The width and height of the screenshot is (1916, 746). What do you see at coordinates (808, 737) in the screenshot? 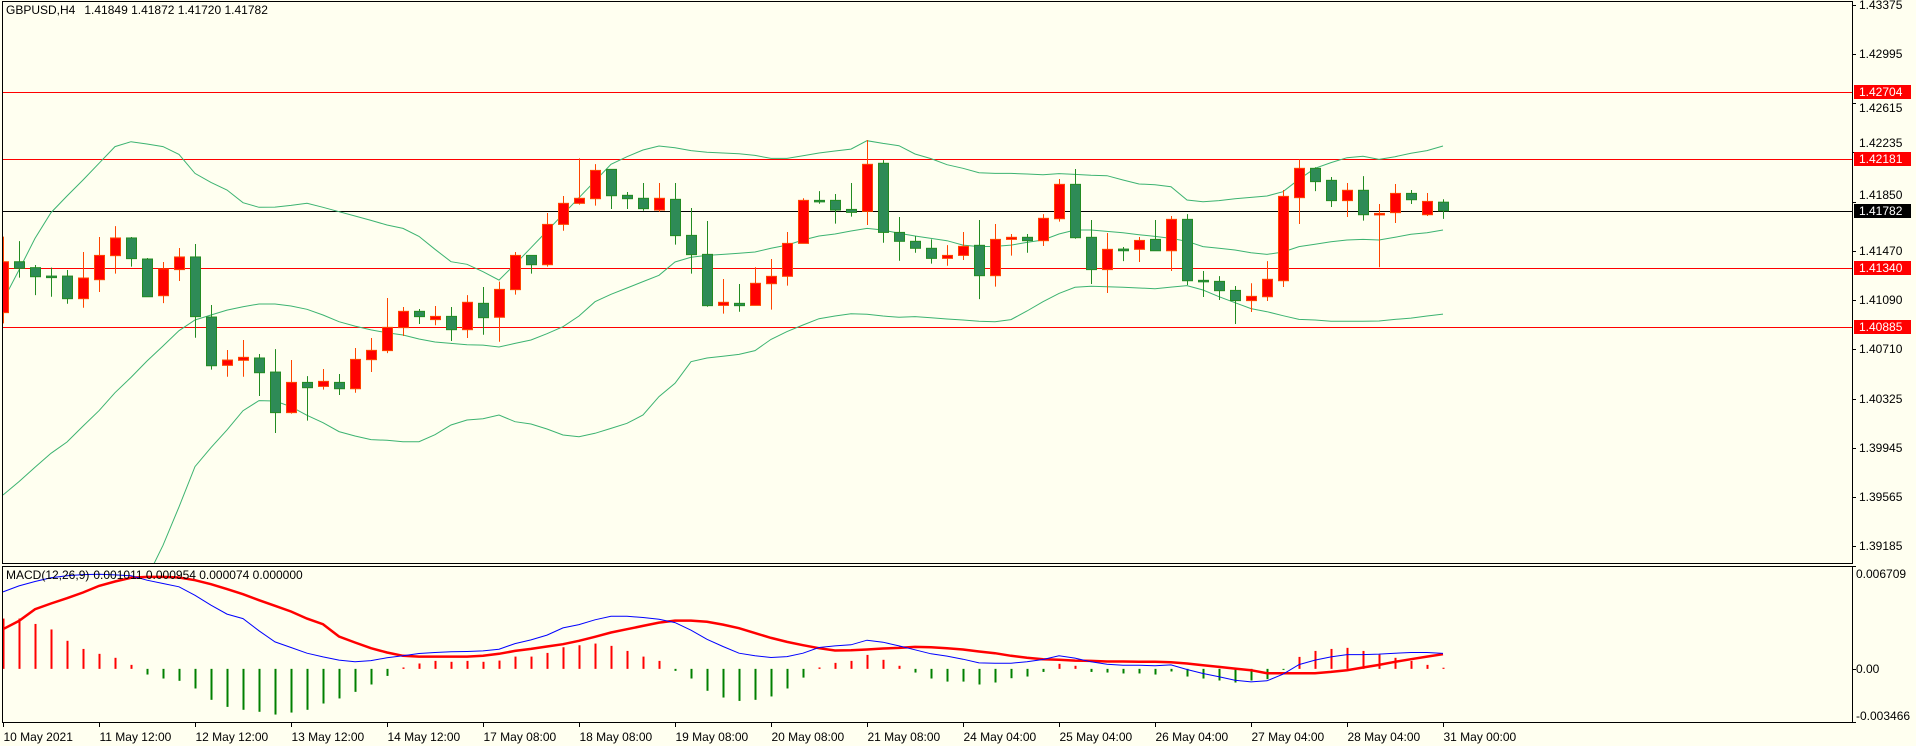
I see `time-tick-label: 20 May 08:00` at bounding box center [808, 737].